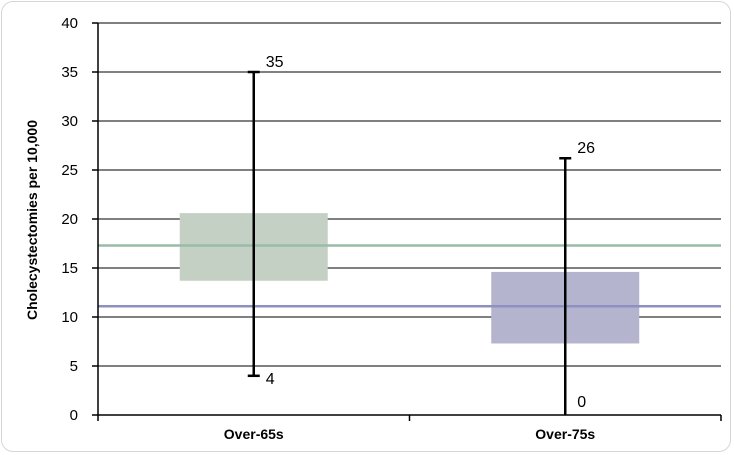 This screenshot has width=734, height=455. Describe the element at coordinates (565, 434) in the screenshot. I see `x-category-label: Over-75s` at that location.